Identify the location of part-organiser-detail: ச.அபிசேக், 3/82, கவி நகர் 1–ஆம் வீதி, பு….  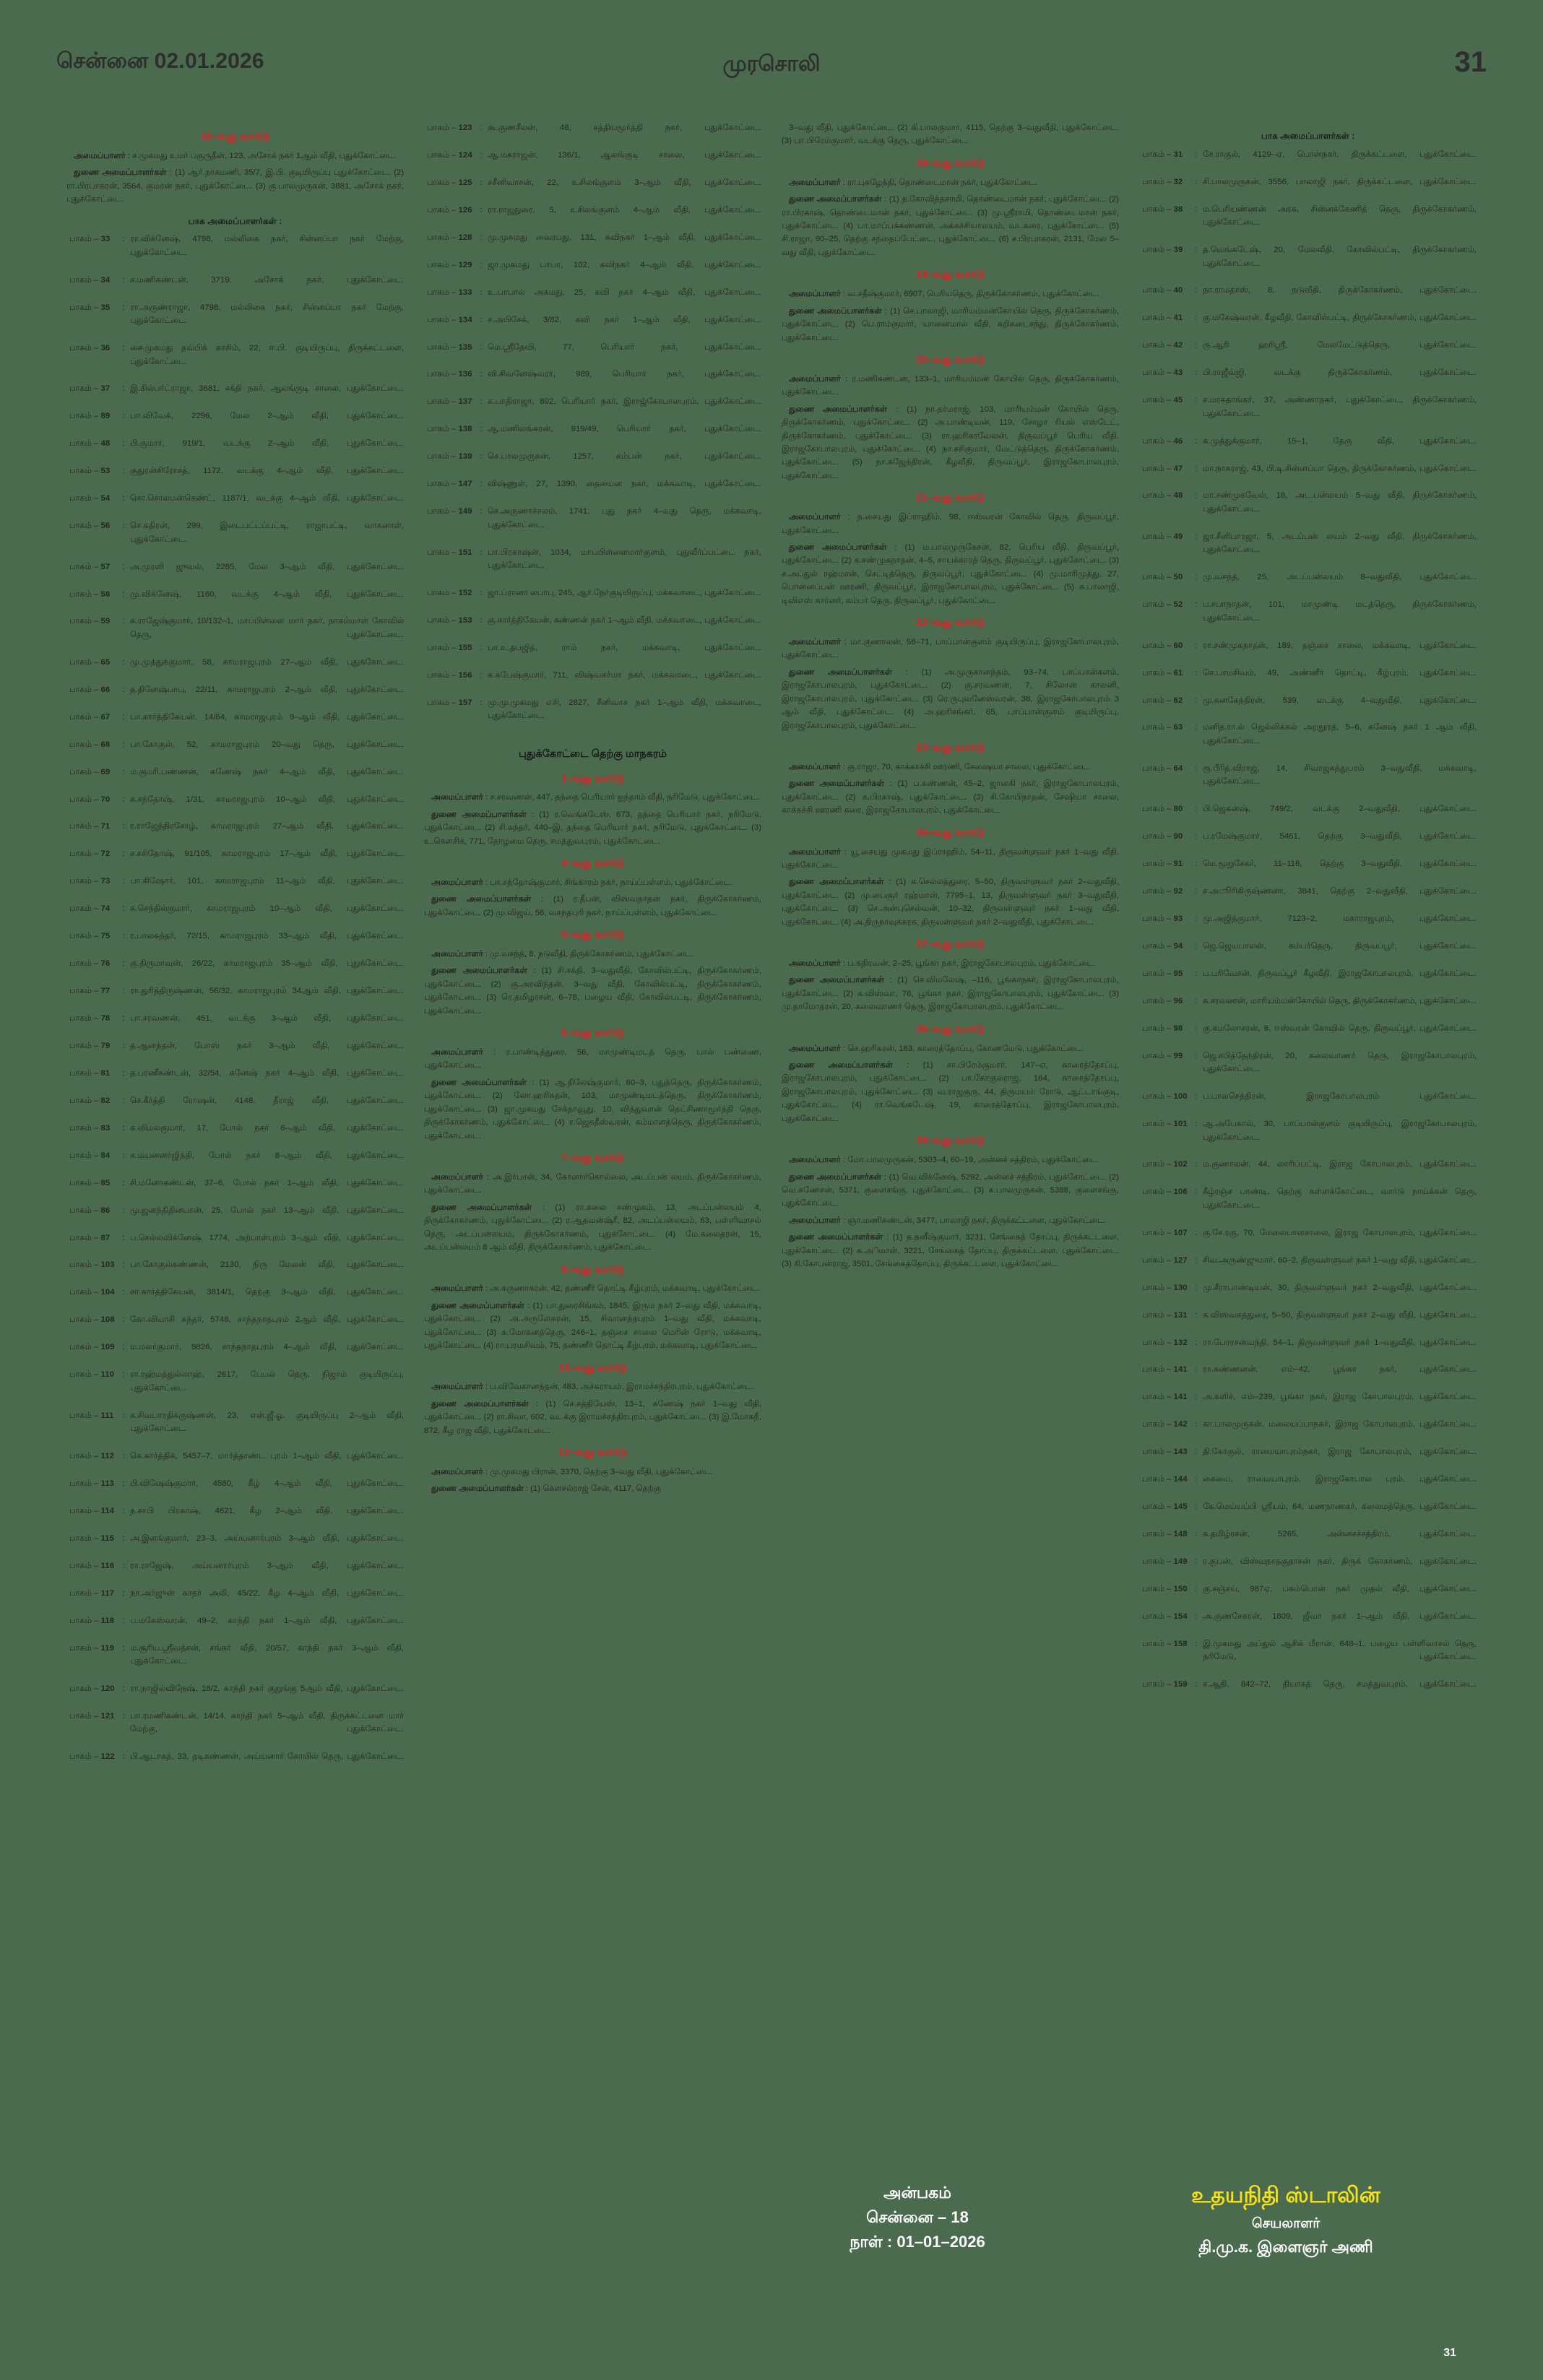
(624, 319).